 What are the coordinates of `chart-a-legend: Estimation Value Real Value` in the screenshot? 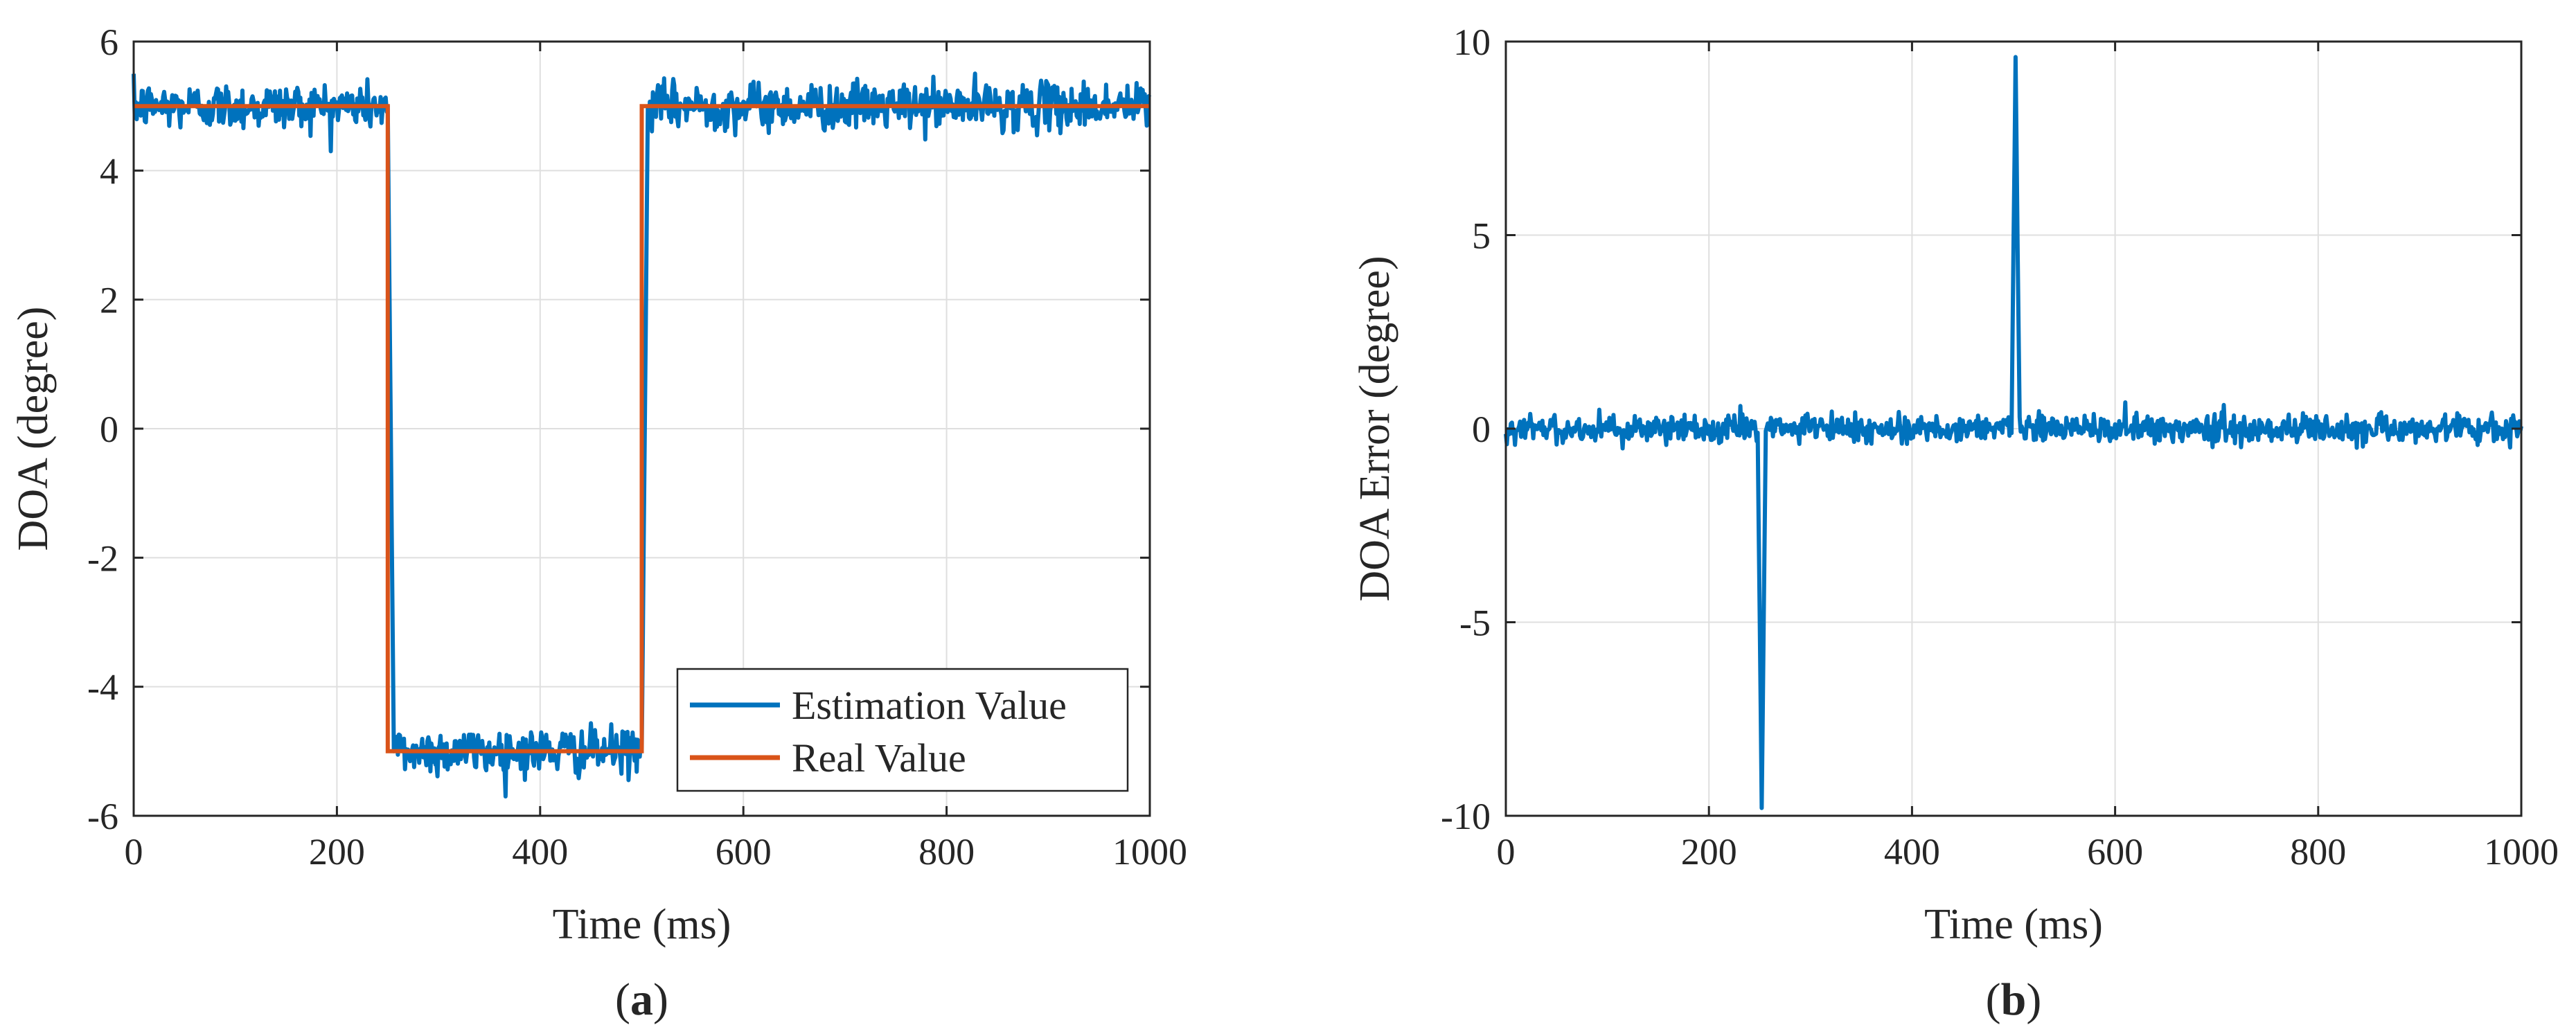 It's located at (902, 730).